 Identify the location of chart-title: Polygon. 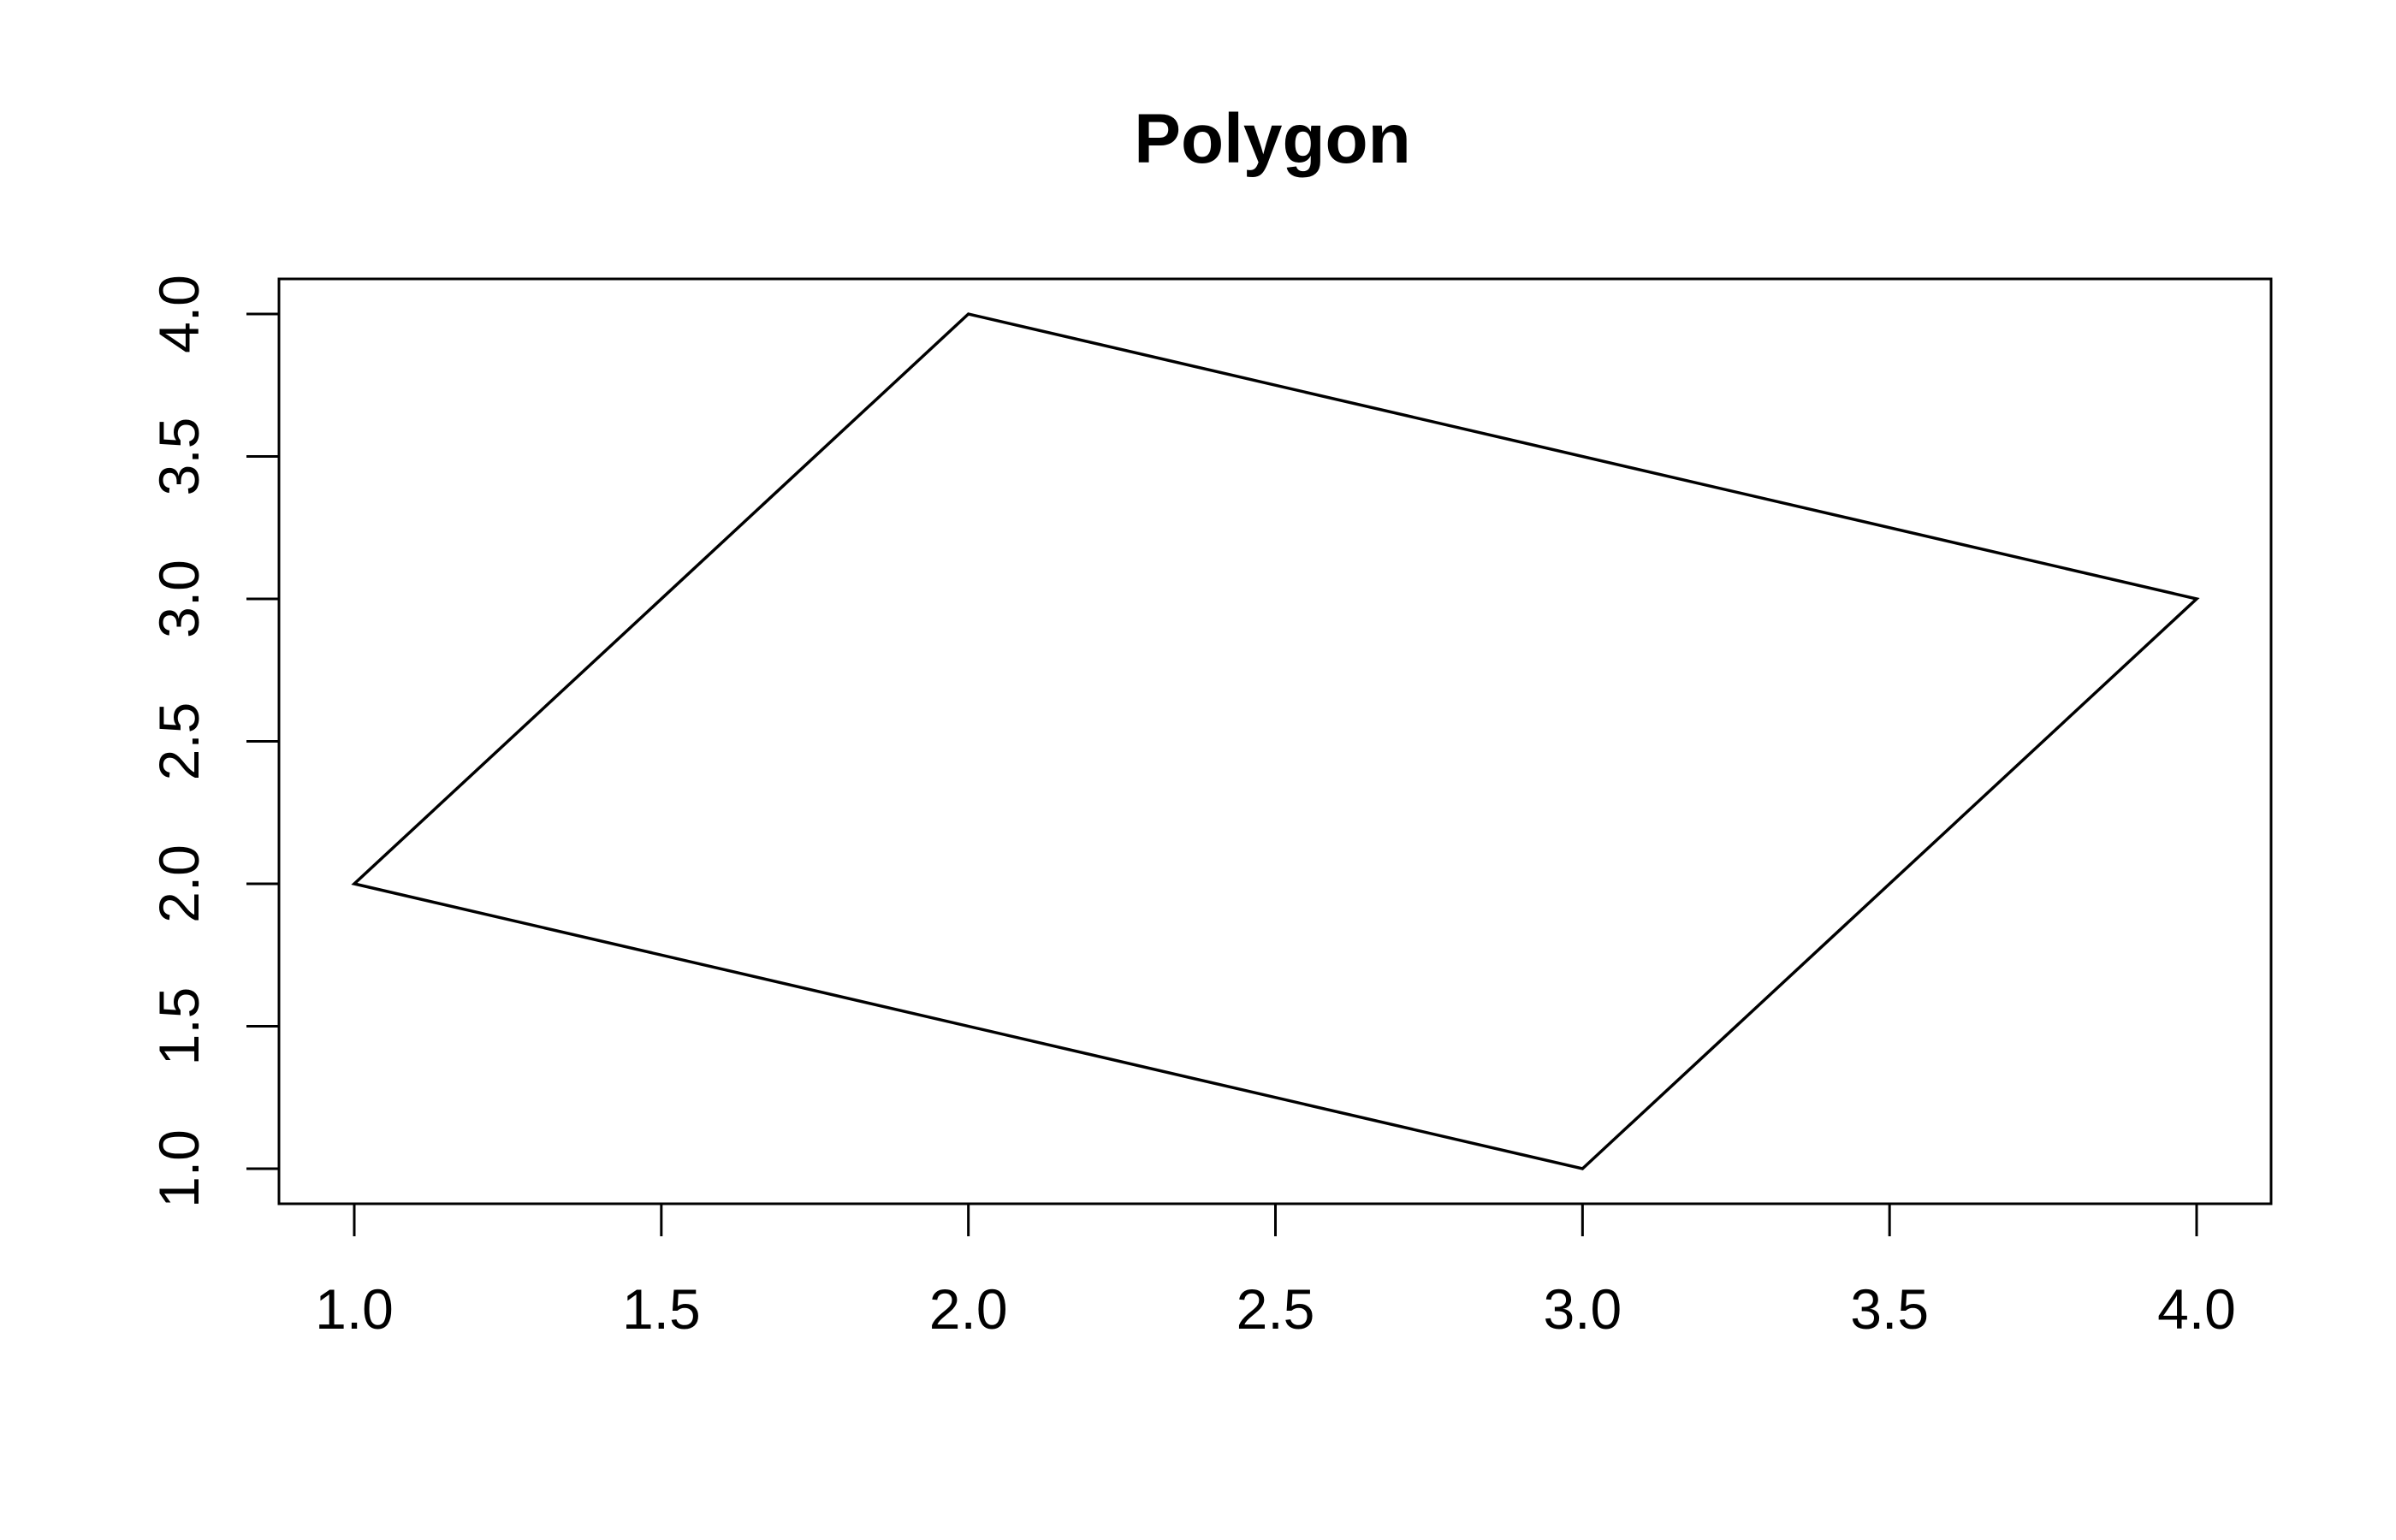
(1272, 139).